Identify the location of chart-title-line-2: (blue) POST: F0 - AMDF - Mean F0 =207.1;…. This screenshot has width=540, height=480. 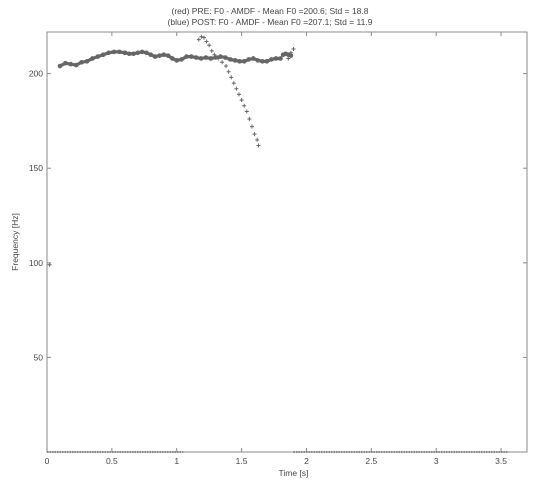
(270, 22).